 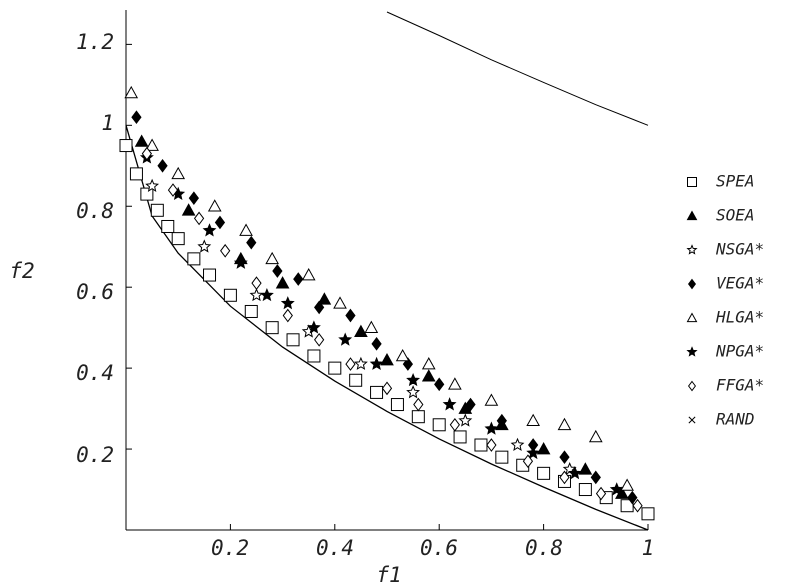 What do you see at coordinates (388, 575) in the screenshot?
I see `x-axis-label: f1` at bounding box center [388, 575].